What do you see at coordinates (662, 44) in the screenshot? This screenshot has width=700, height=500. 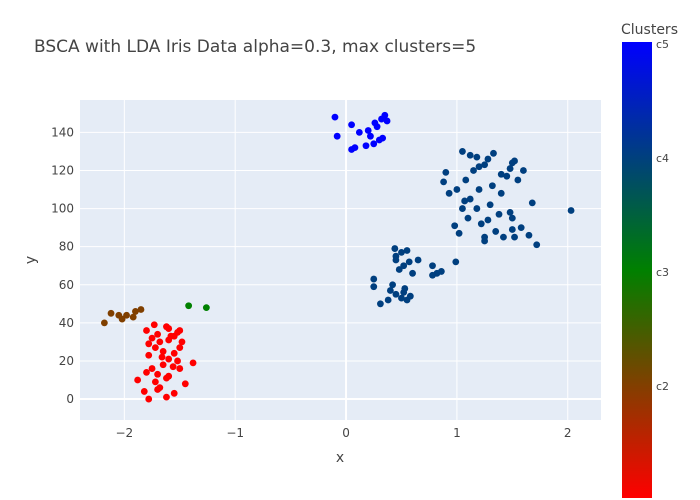 I see `colorbar-tick-label: c5` at bounding box center [662, 44].